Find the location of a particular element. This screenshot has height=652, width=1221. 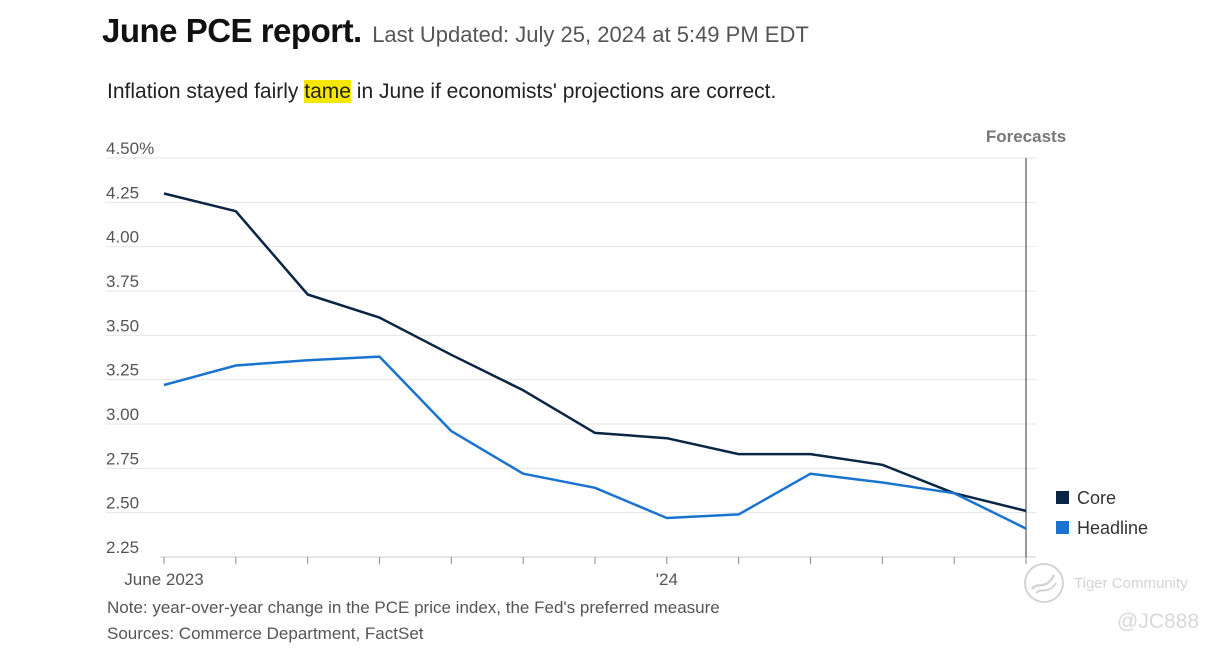

y-tick-label: 3.75 is located at coordinates (122, 281).